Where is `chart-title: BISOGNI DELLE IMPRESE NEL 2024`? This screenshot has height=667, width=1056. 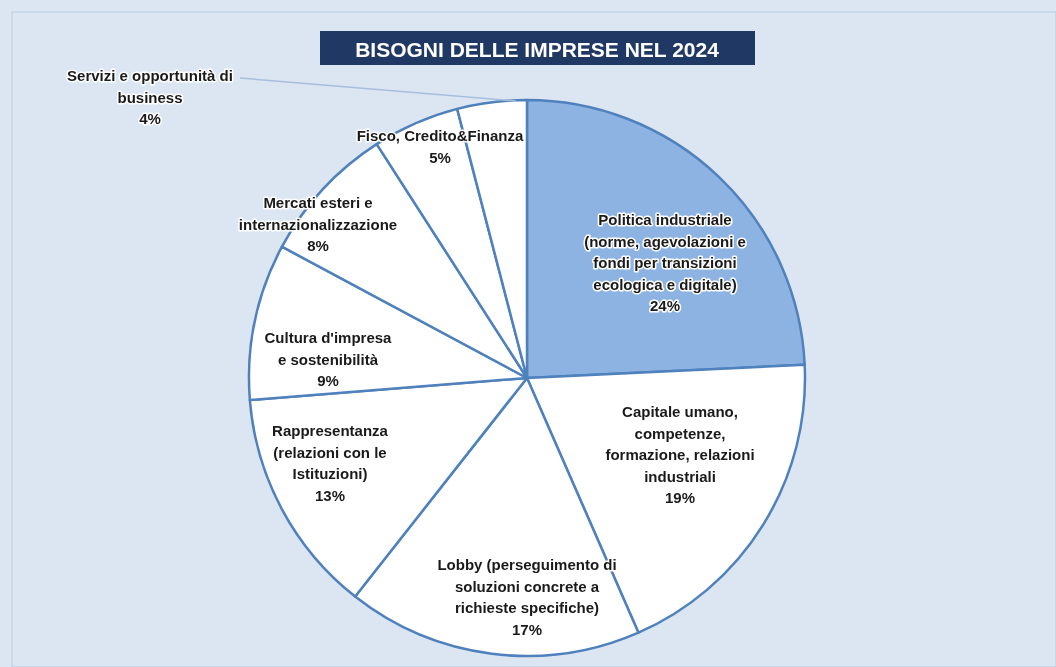
chart-title: BISOGNI DELLE IMPRESE NEL 2024 is located at coordinates (537, 49).